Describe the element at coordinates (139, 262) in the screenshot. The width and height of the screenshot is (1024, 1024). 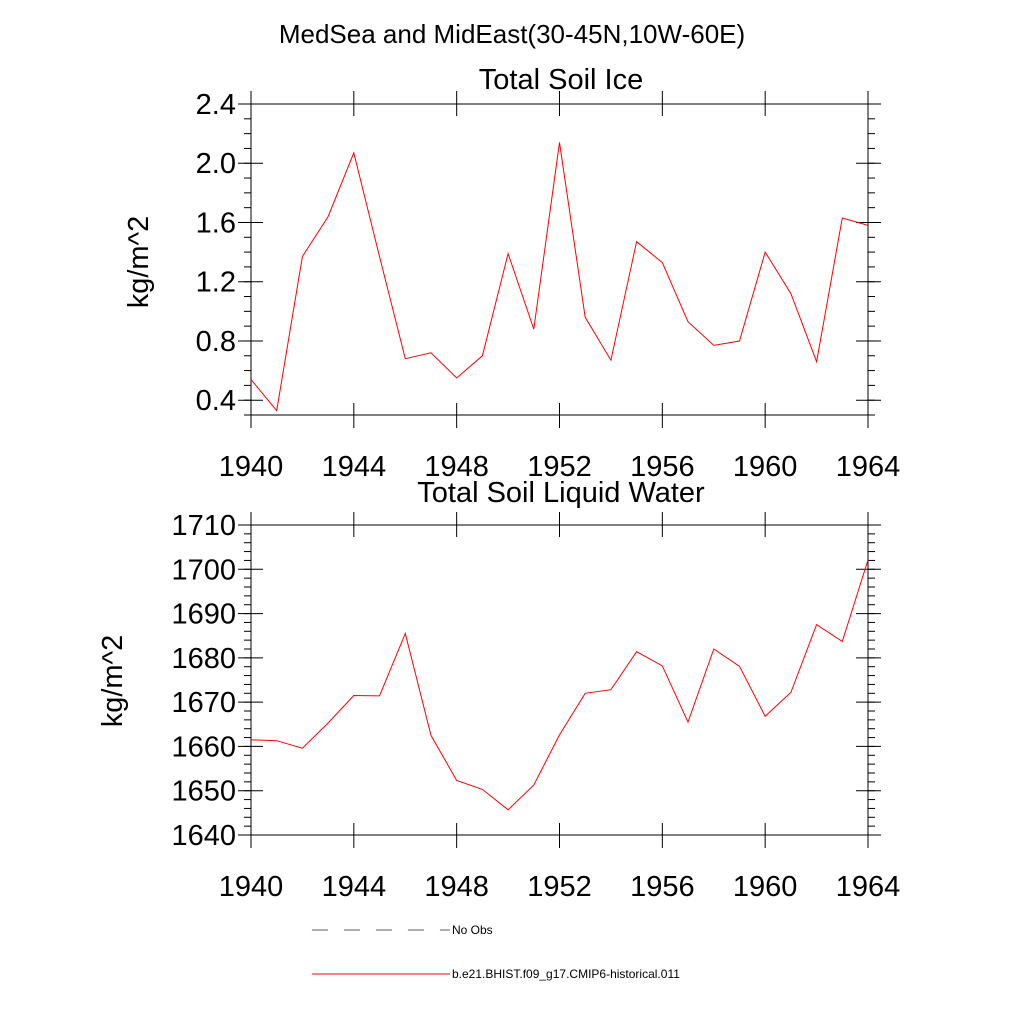
I see `panel-top-ylabel: kg/m^2` at that location.